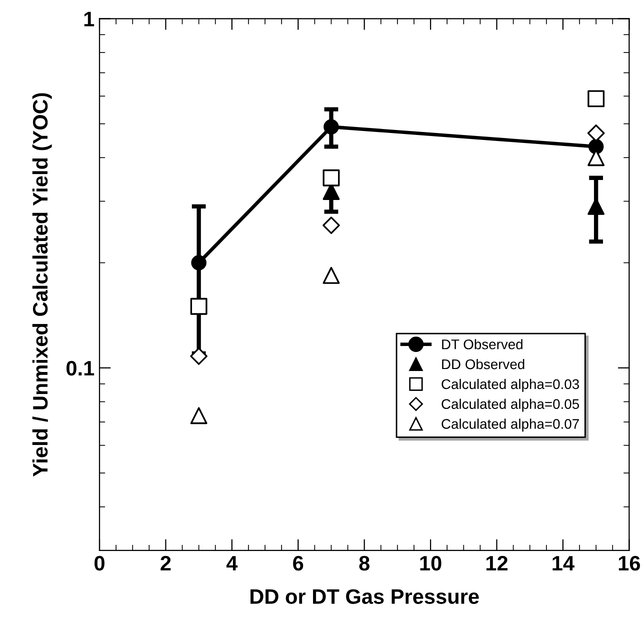 This screenshot has height=622, width=642. Describe the element at coordinates (42, 285) in the screenshot. I see `y-axis-title: Yield / Unmixed Calculated Yield (YOC)` at that location.